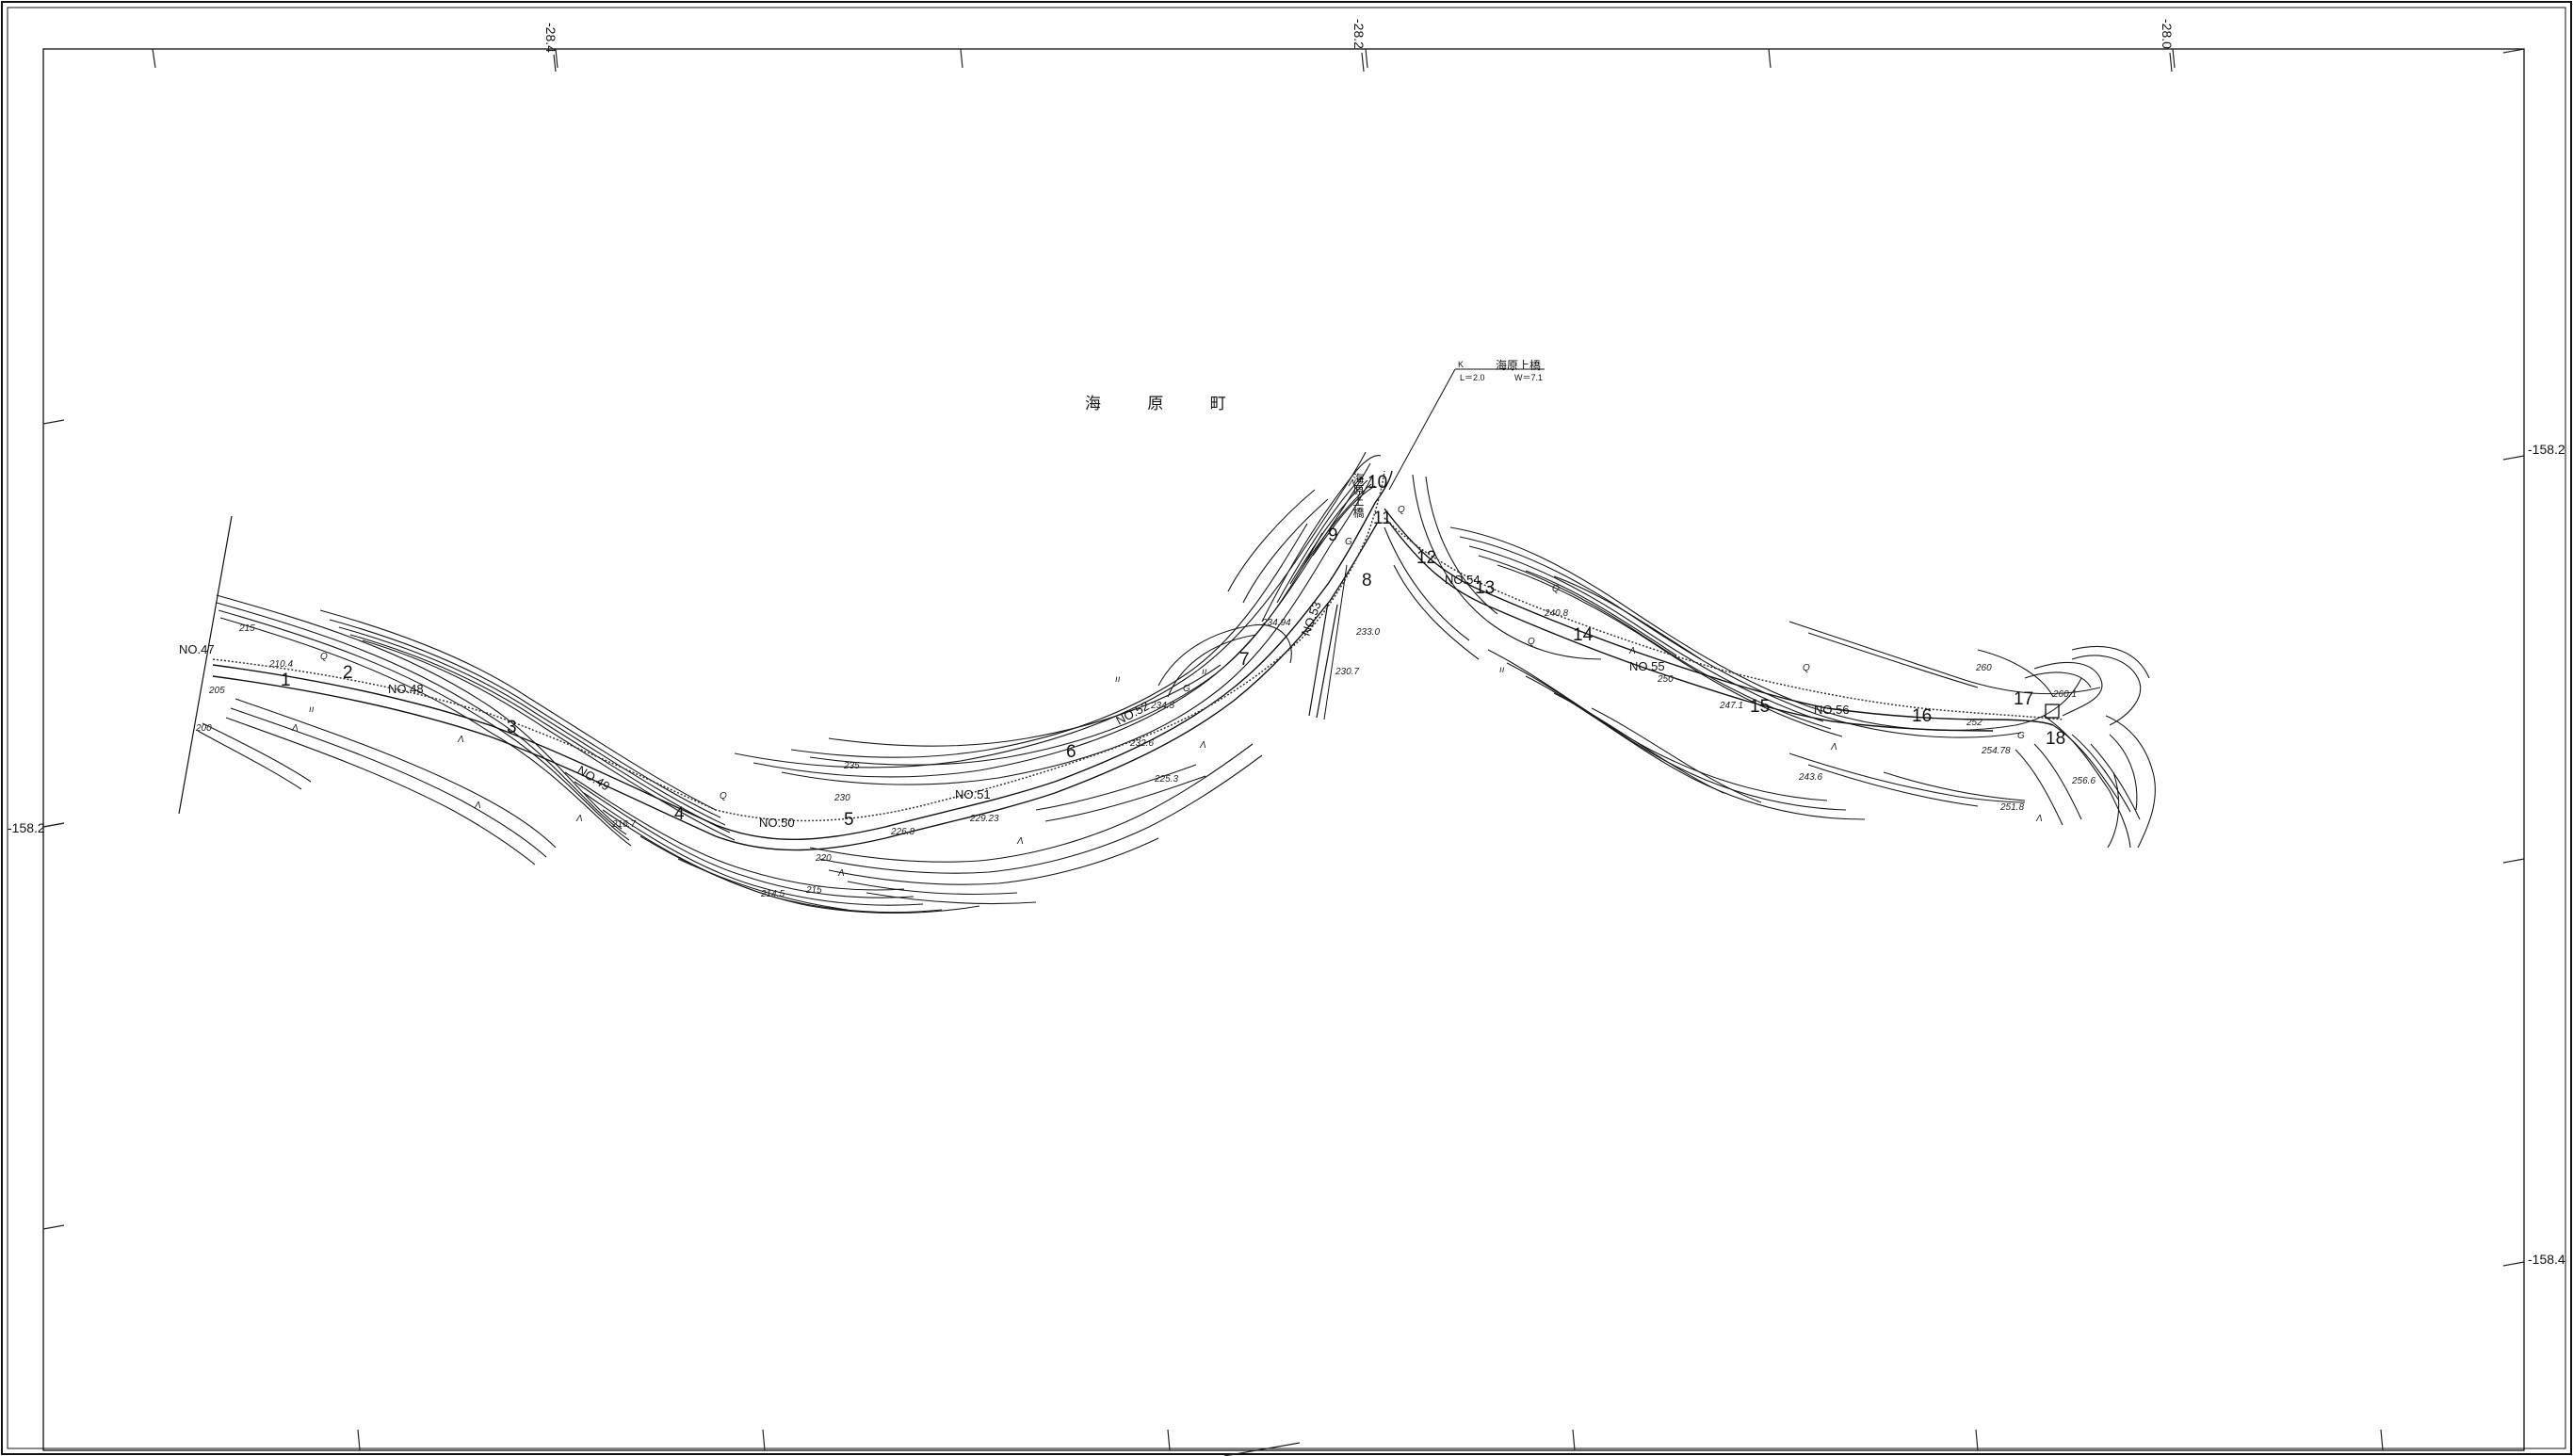  I want to click on section-number: 16, so click(1922, 716).